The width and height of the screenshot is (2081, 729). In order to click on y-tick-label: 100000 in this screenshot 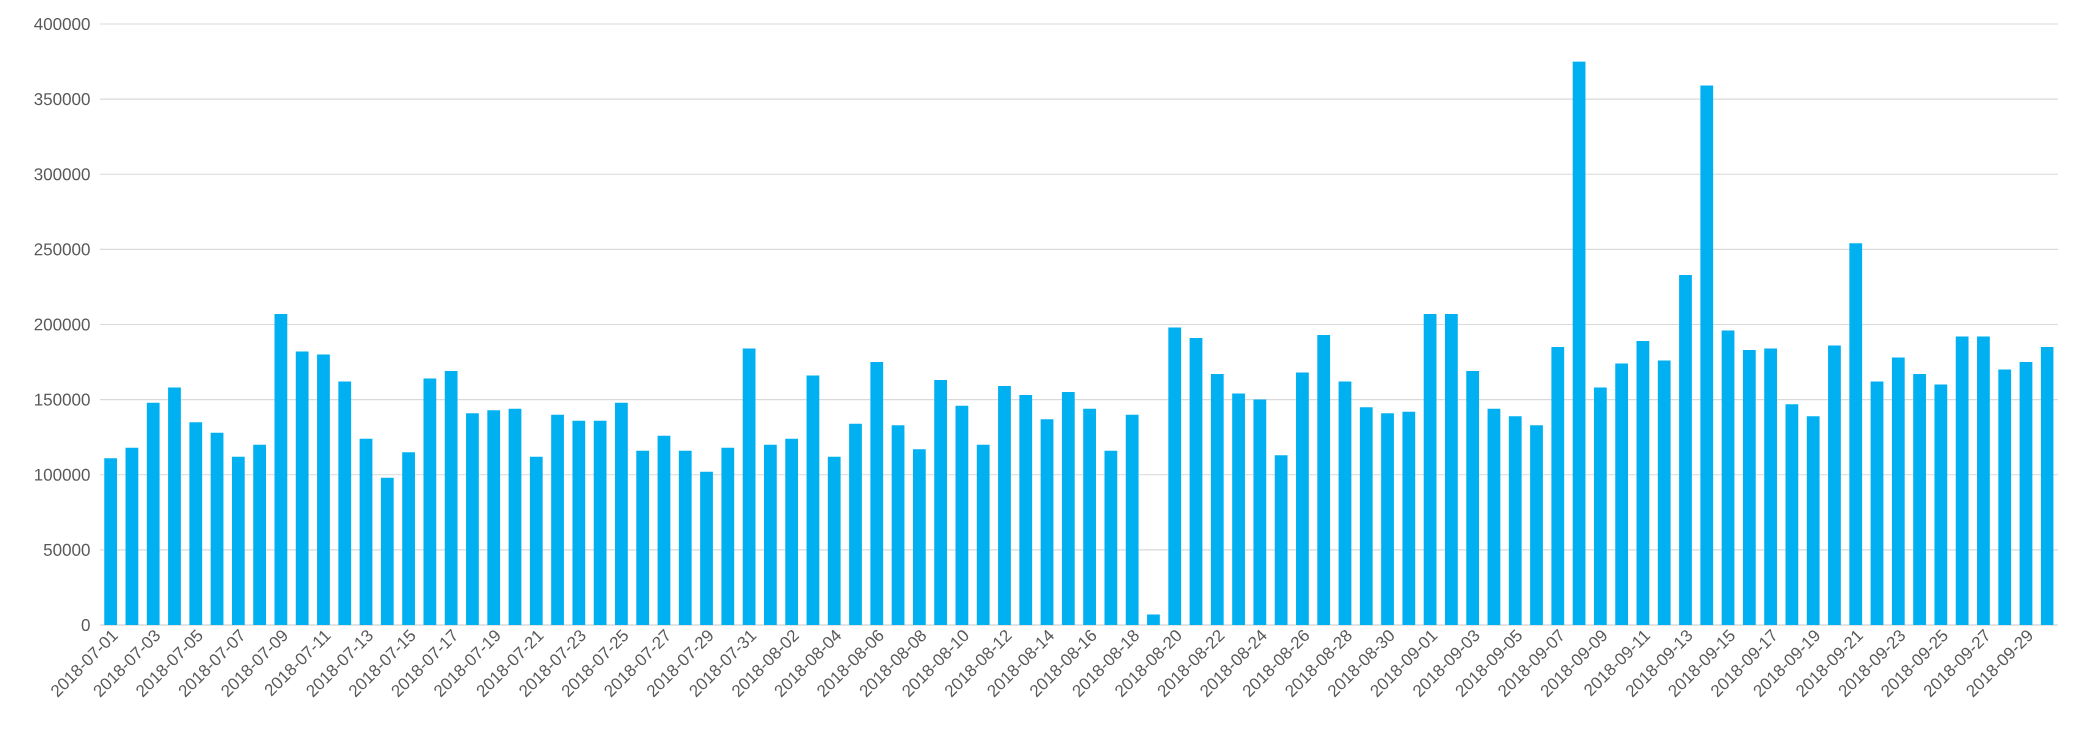, I will do `click(62, 474)`.